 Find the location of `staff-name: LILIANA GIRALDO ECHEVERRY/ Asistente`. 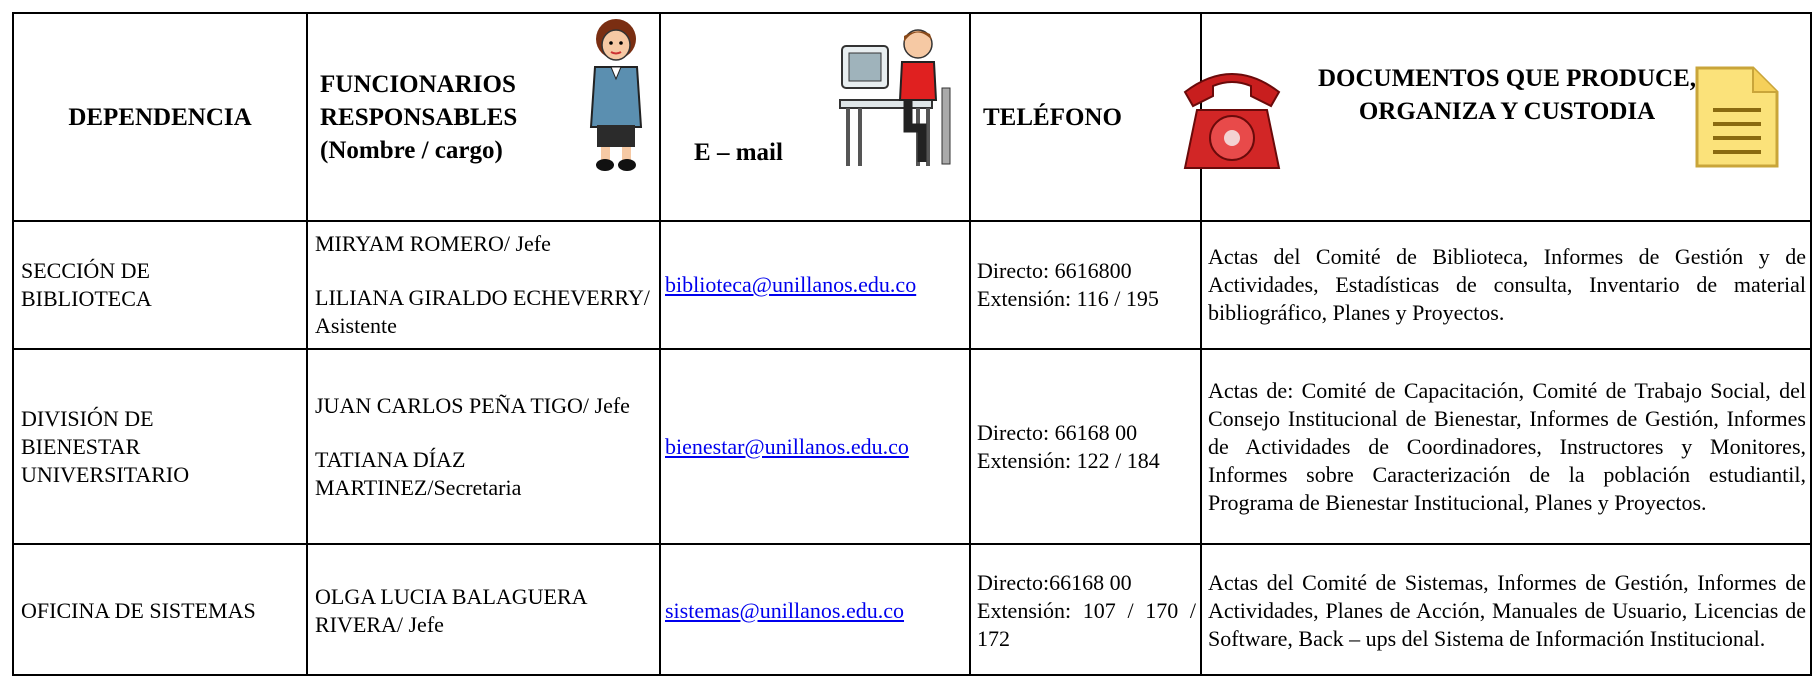

staff-name: LILIANA GIRALDO ECHEVERRY/ Asistente is located at coordinates (482, 311).